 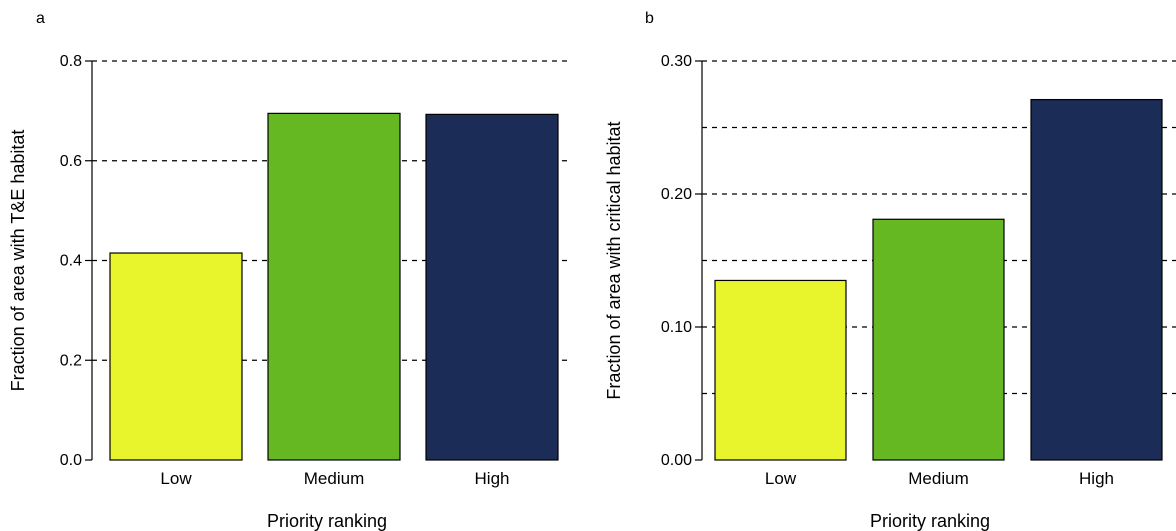 What do you see at coordinates (71, 360) in the screenshot?
I see `y-tick-label: 0.2` at bounding box center [71, 360].